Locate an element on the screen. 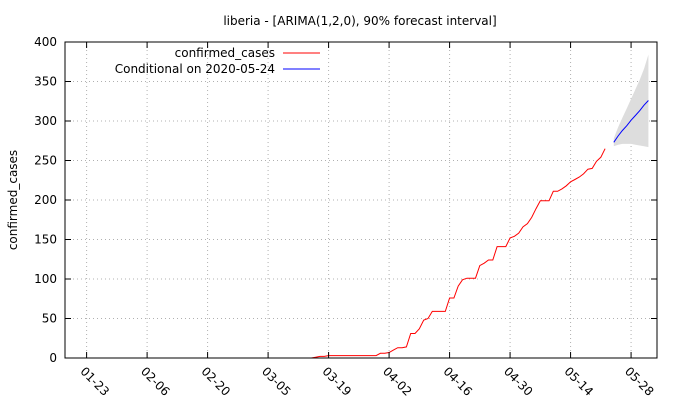 This screenshot has width=680, height=400. x-tick-label: 02-20 is located at coordinates (215, 381).